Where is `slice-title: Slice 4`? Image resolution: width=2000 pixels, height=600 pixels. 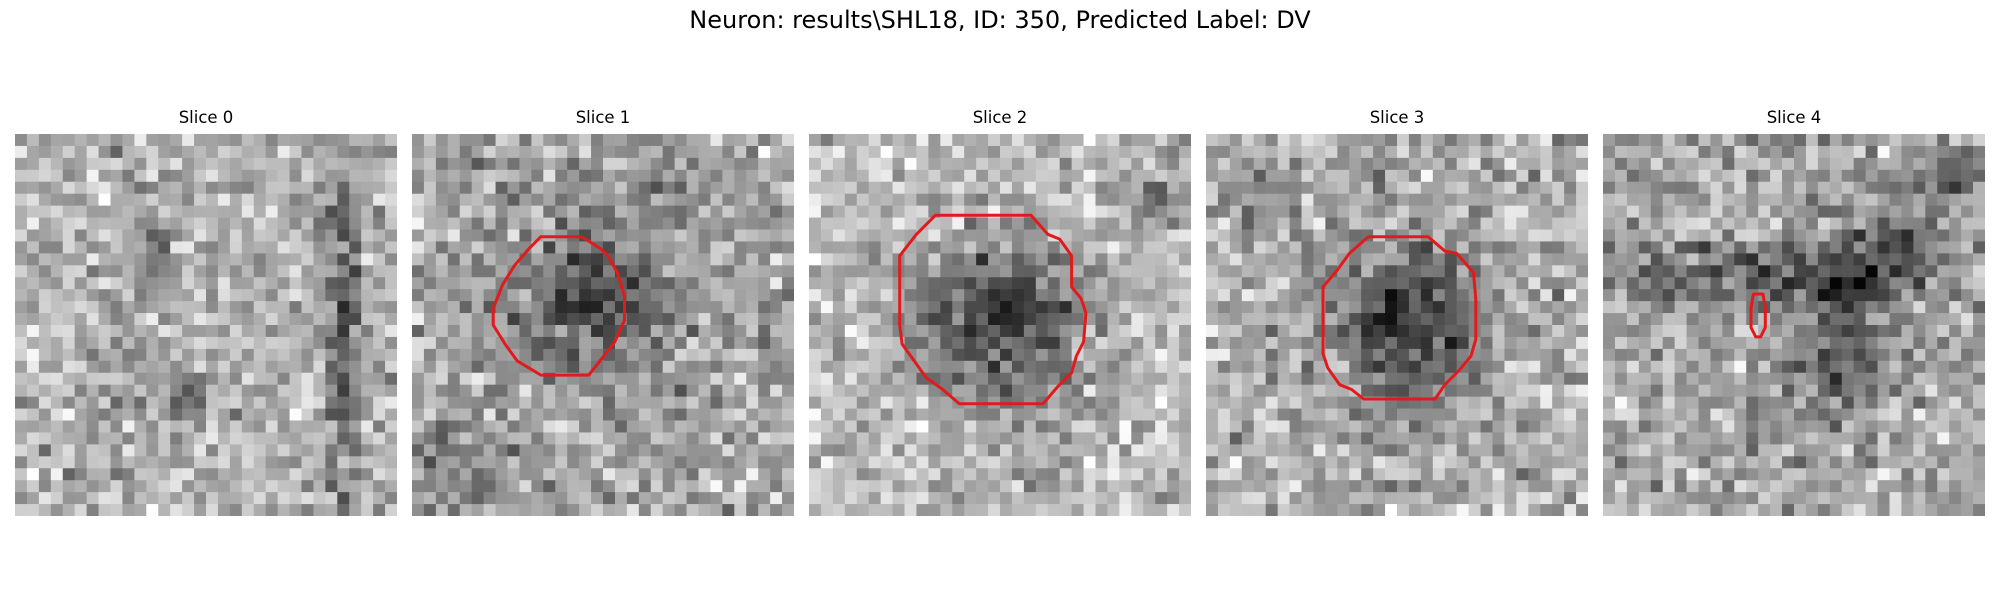
slice-title: Slice 4 is located at coordinates (1794, 117).